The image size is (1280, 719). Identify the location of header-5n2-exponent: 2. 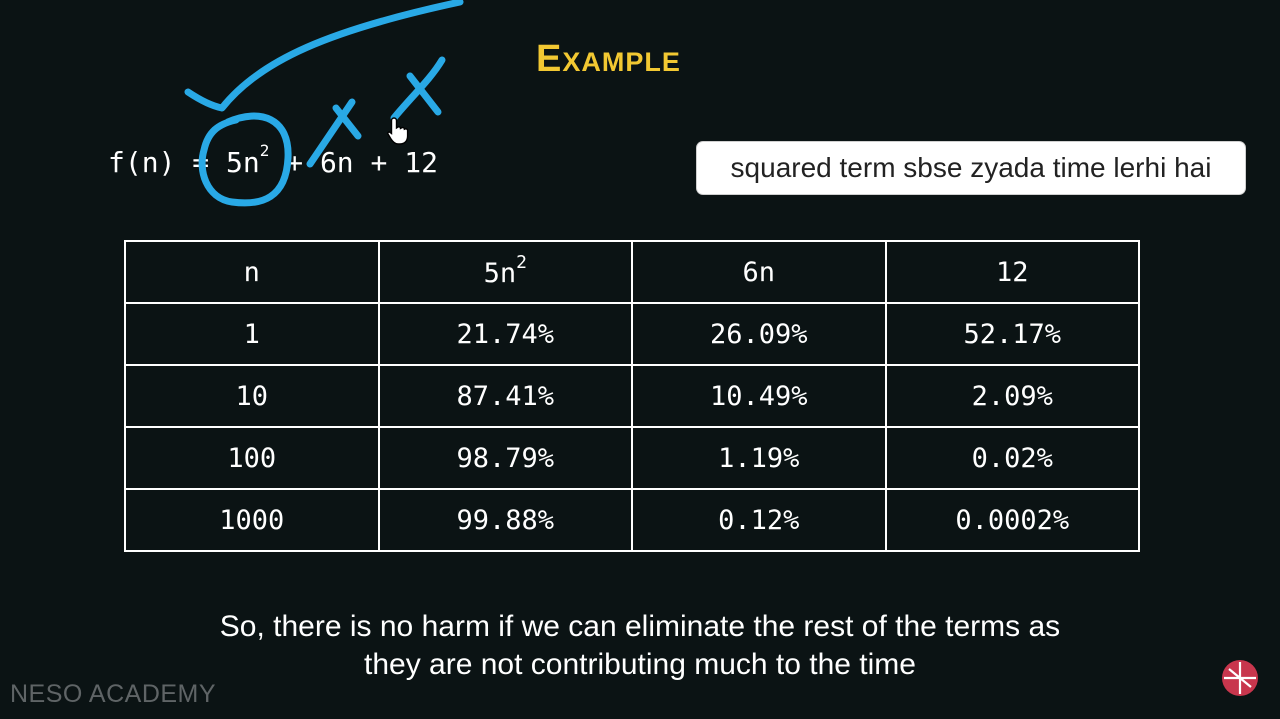
(521, 262).